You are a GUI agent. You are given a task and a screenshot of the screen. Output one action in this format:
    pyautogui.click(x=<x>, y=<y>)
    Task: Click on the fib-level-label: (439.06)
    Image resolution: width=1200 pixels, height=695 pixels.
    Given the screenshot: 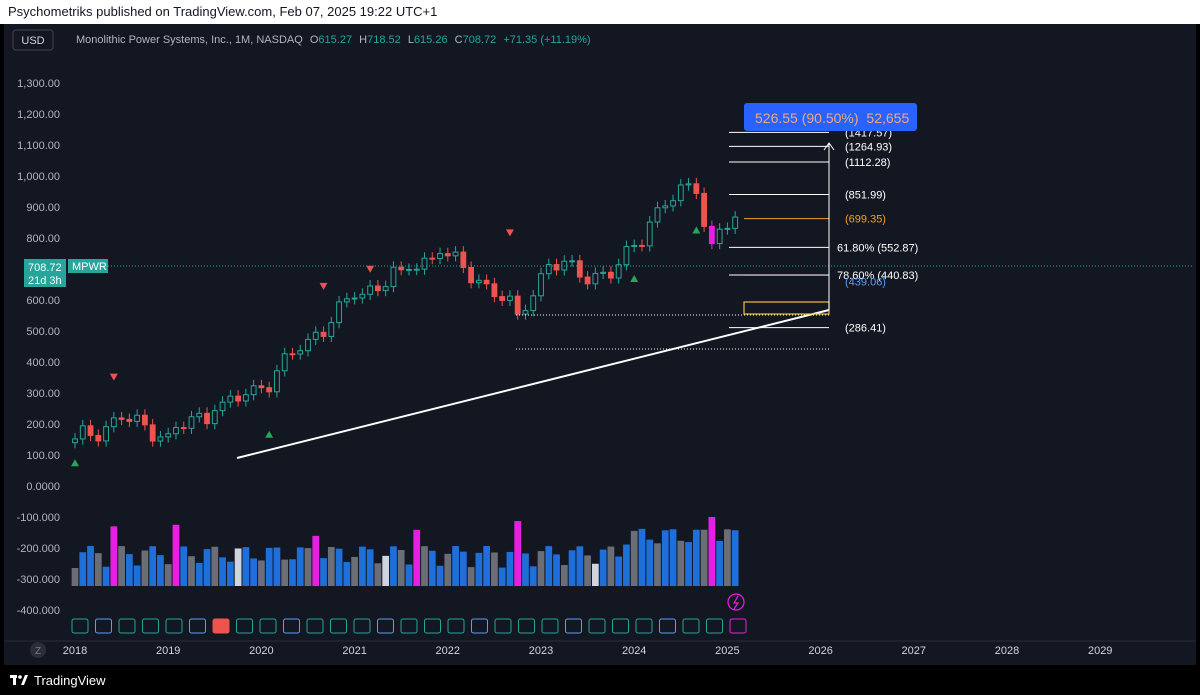 What is the action you would take?
    pyautogui.click(x=865, y=282)
    